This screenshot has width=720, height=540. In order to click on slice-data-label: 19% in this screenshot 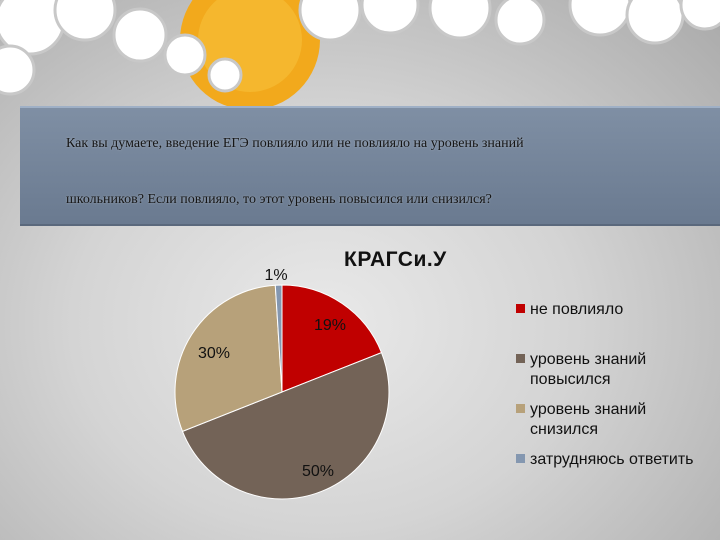, I will do `click(330, 325)`.